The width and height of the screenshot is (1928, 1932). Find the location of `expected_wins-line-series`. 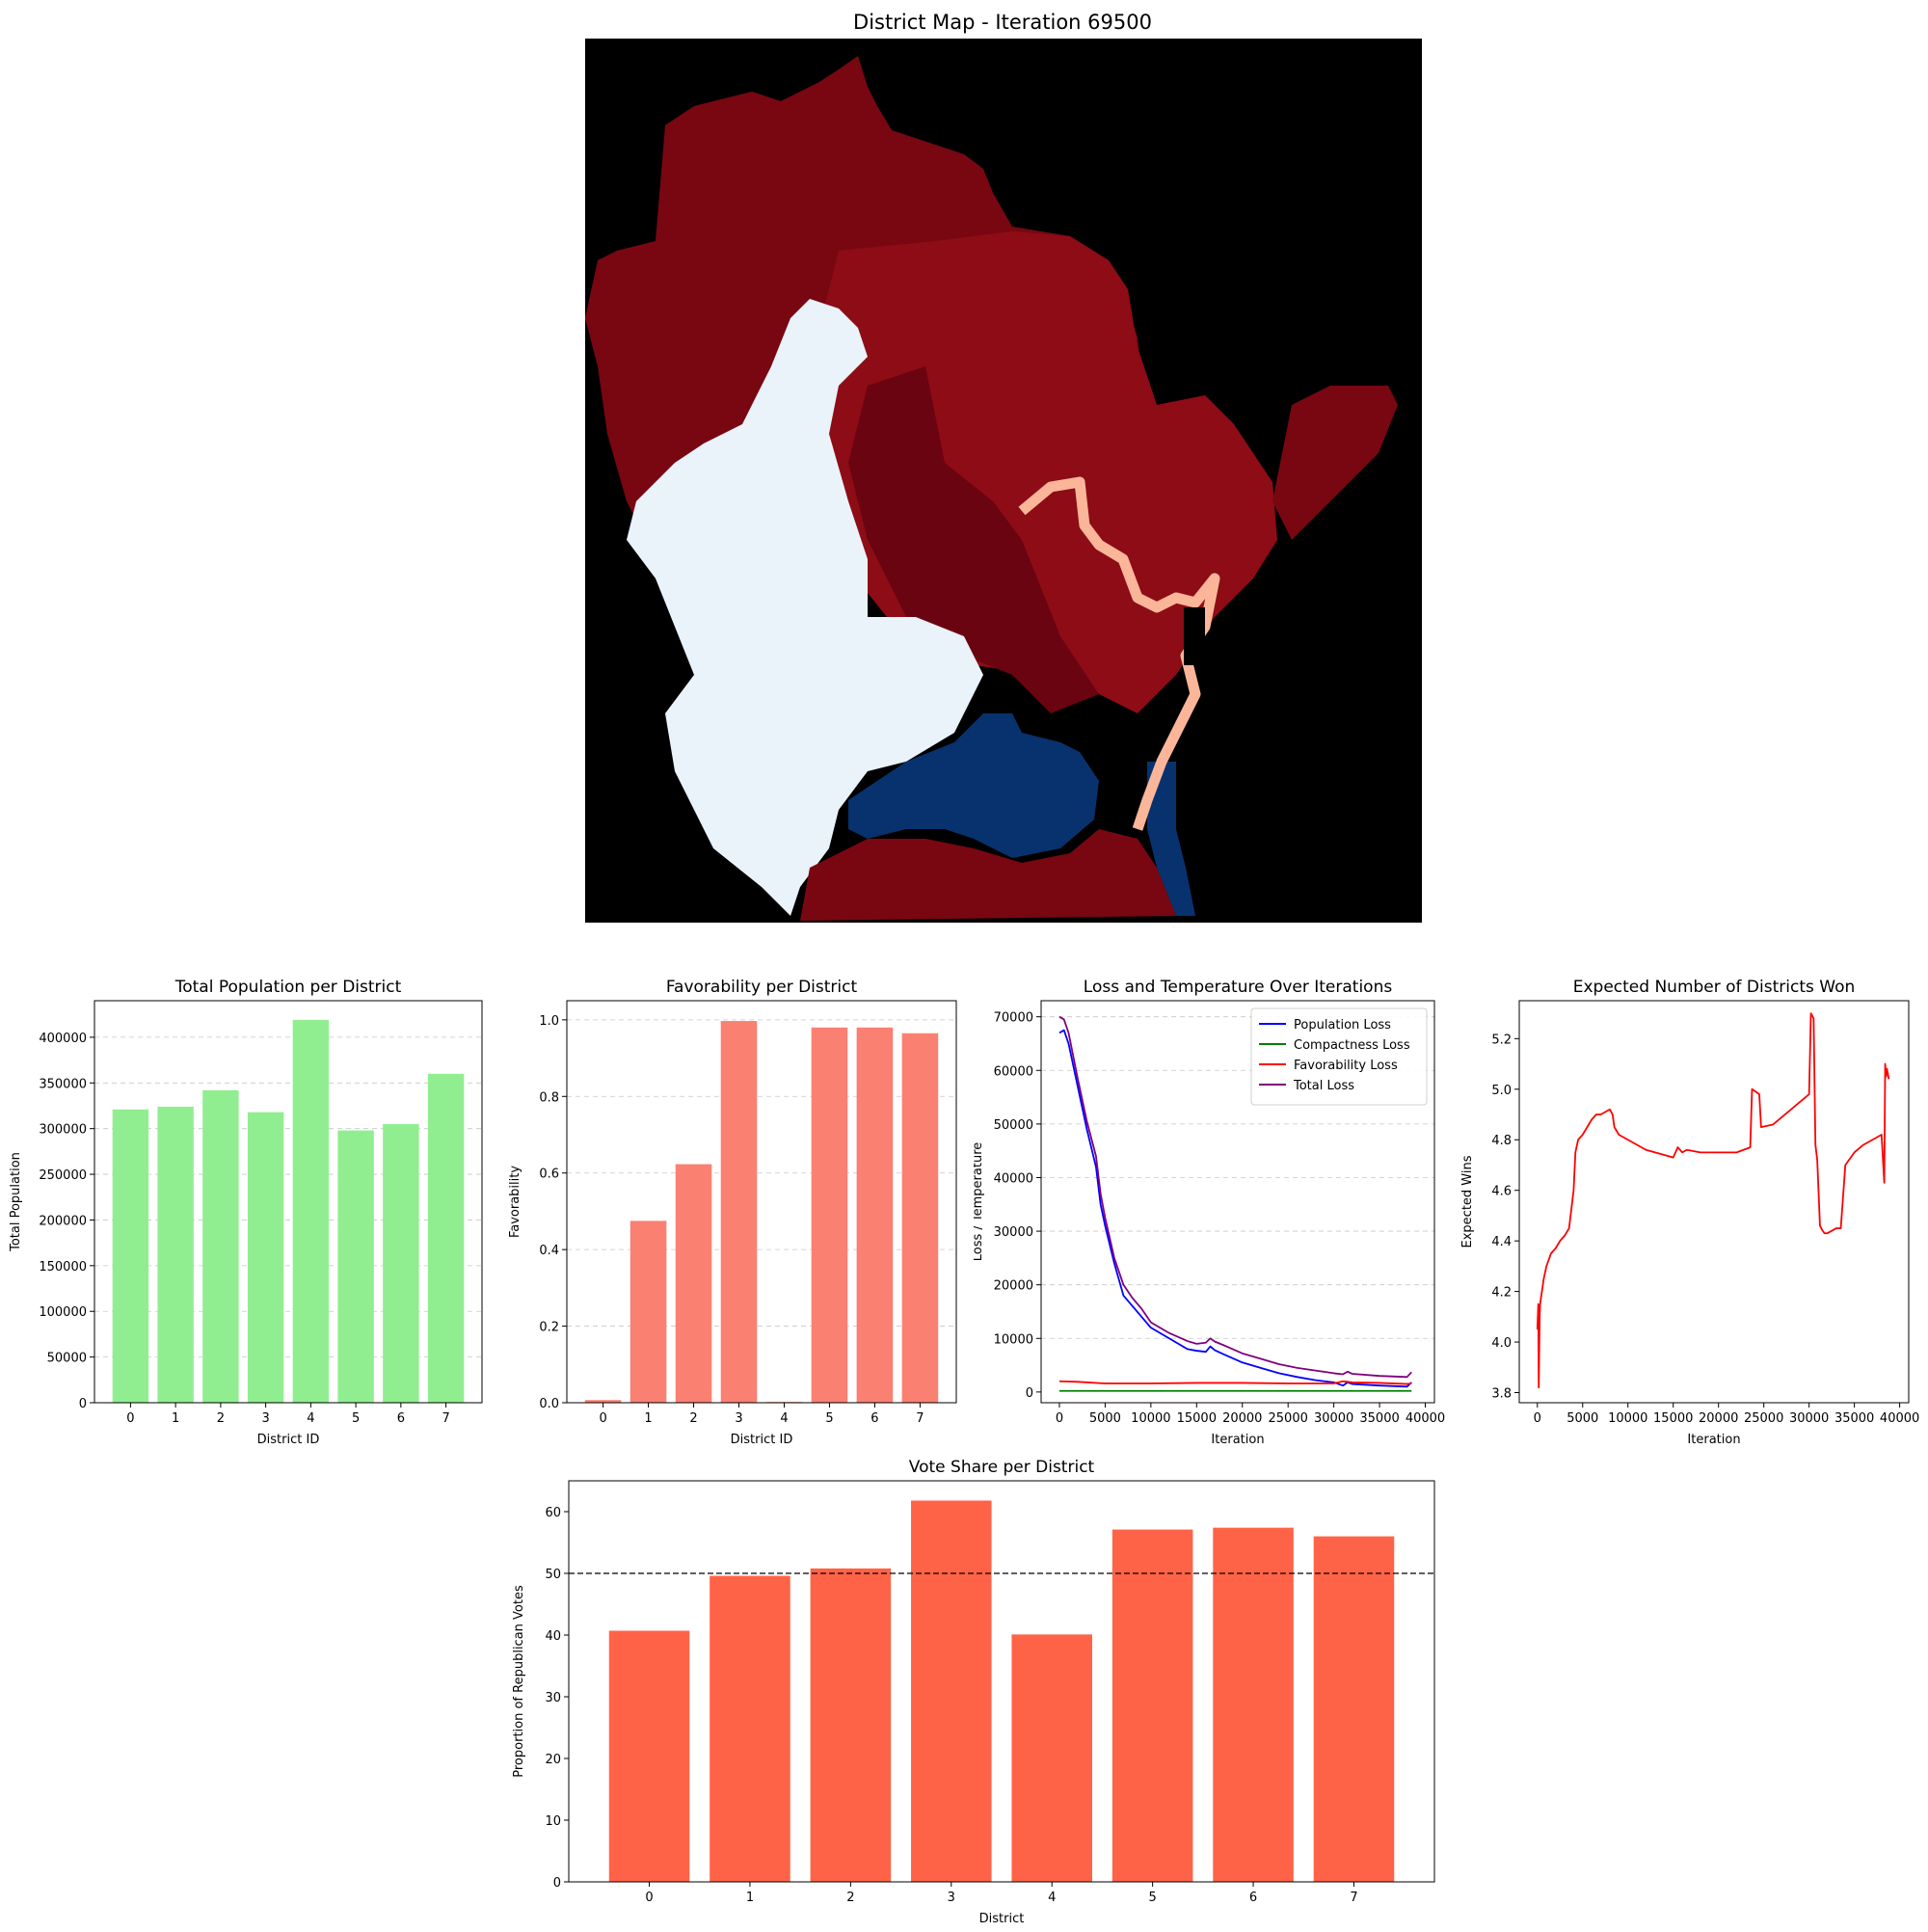

expected_wins-line-series is located at coordinates (1713, 1201).